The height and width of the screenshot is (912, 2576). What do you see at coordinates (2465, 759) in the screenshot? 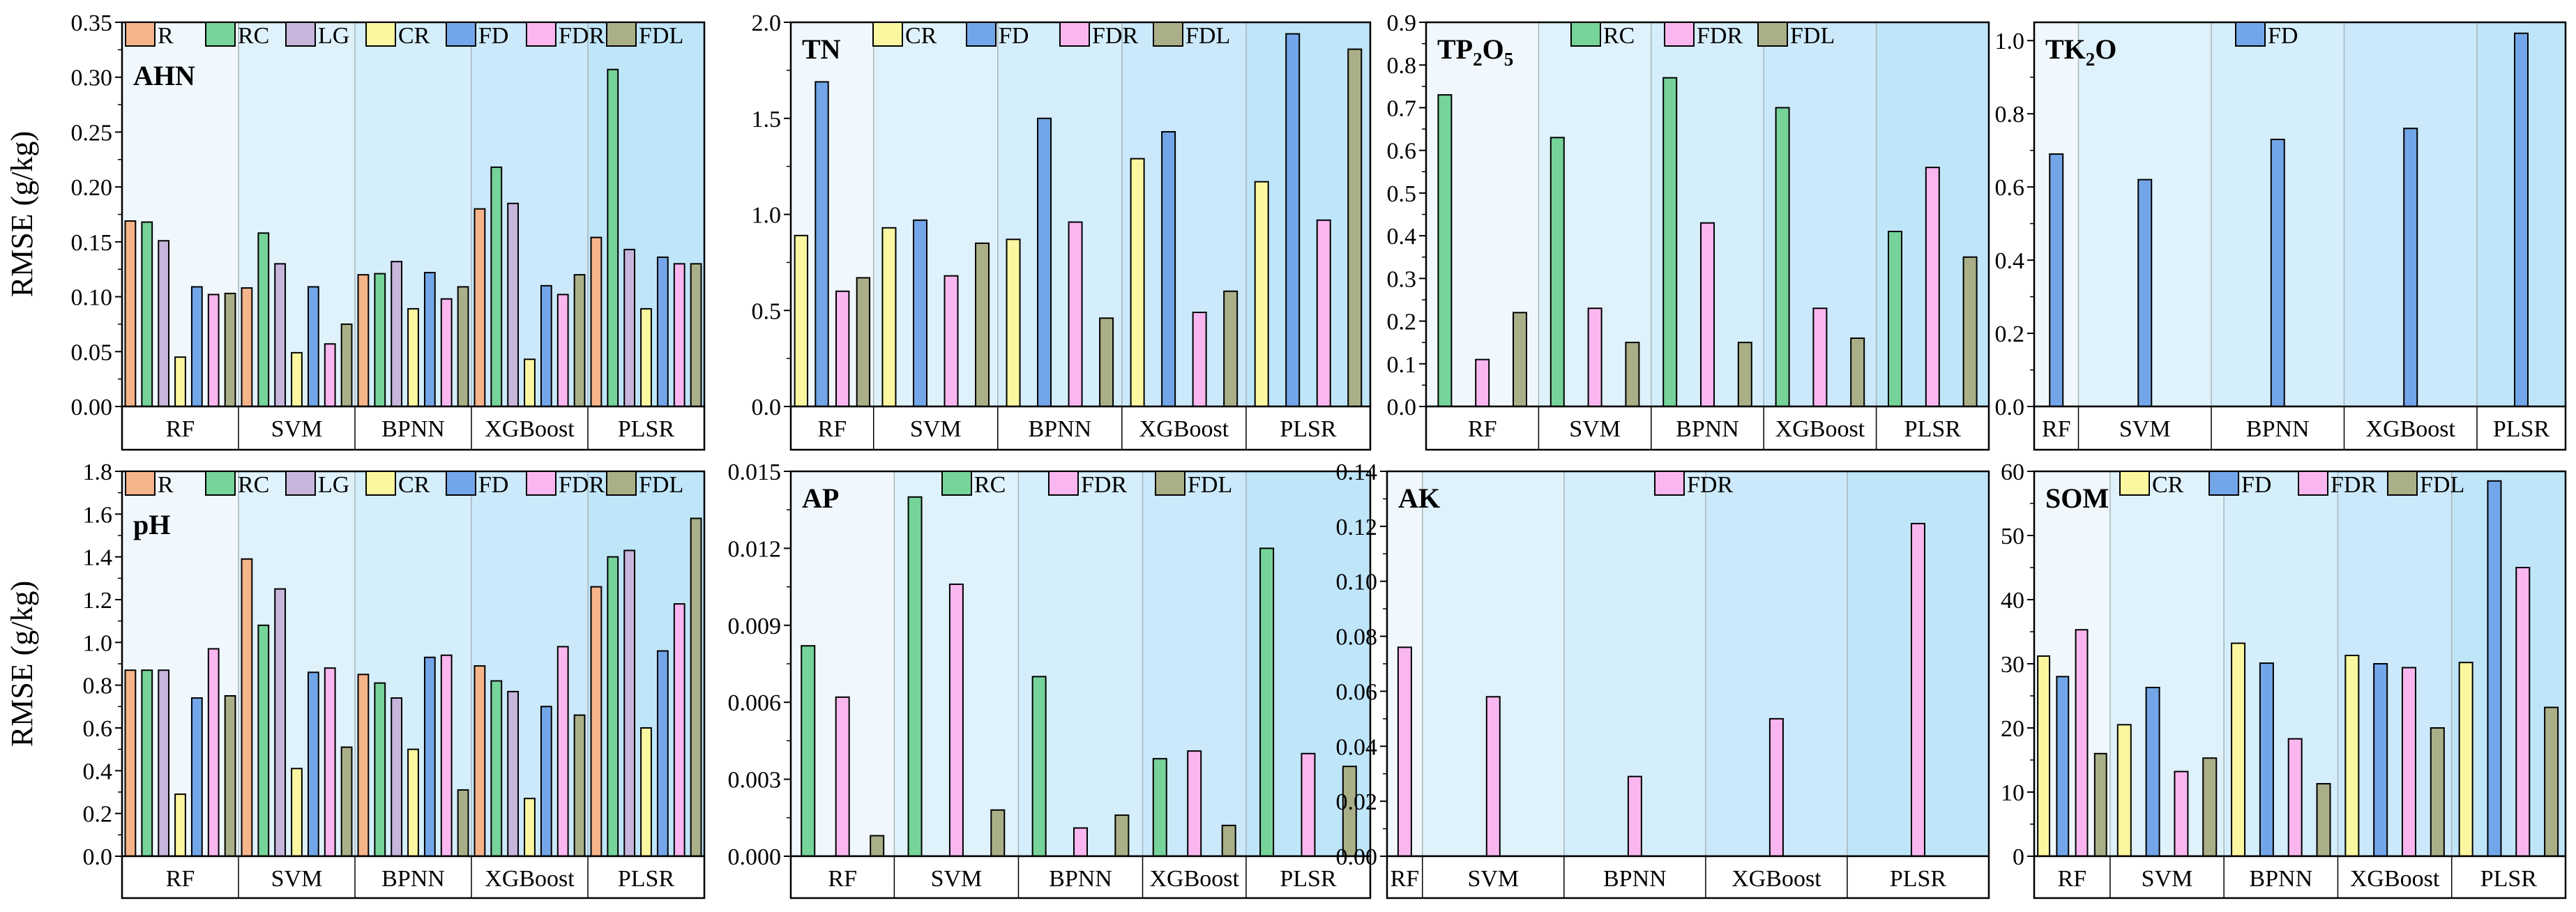
I see `bar-cr-plsr` at bounding box center [2465, 759].